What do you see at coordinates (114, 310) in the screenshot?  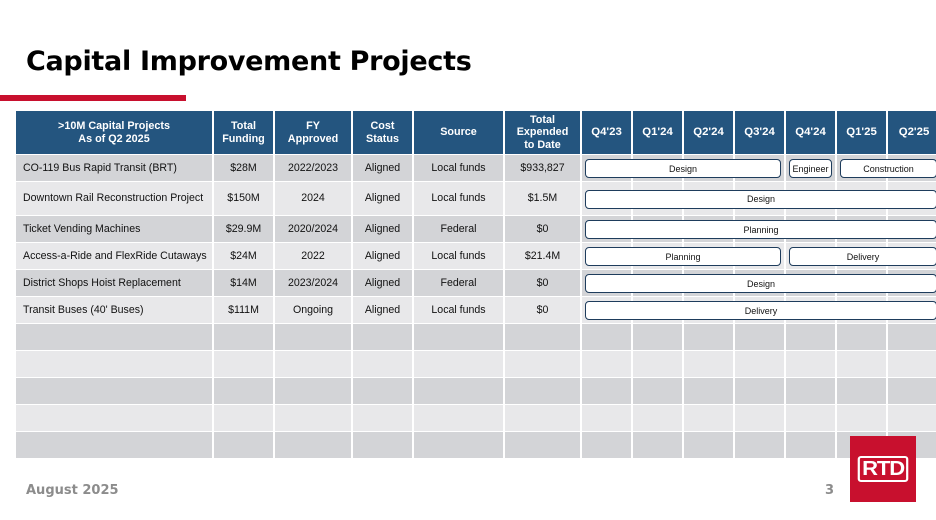 I see `project-name: Transit Buses (40' Buses)` at bounding box center [114, 310].